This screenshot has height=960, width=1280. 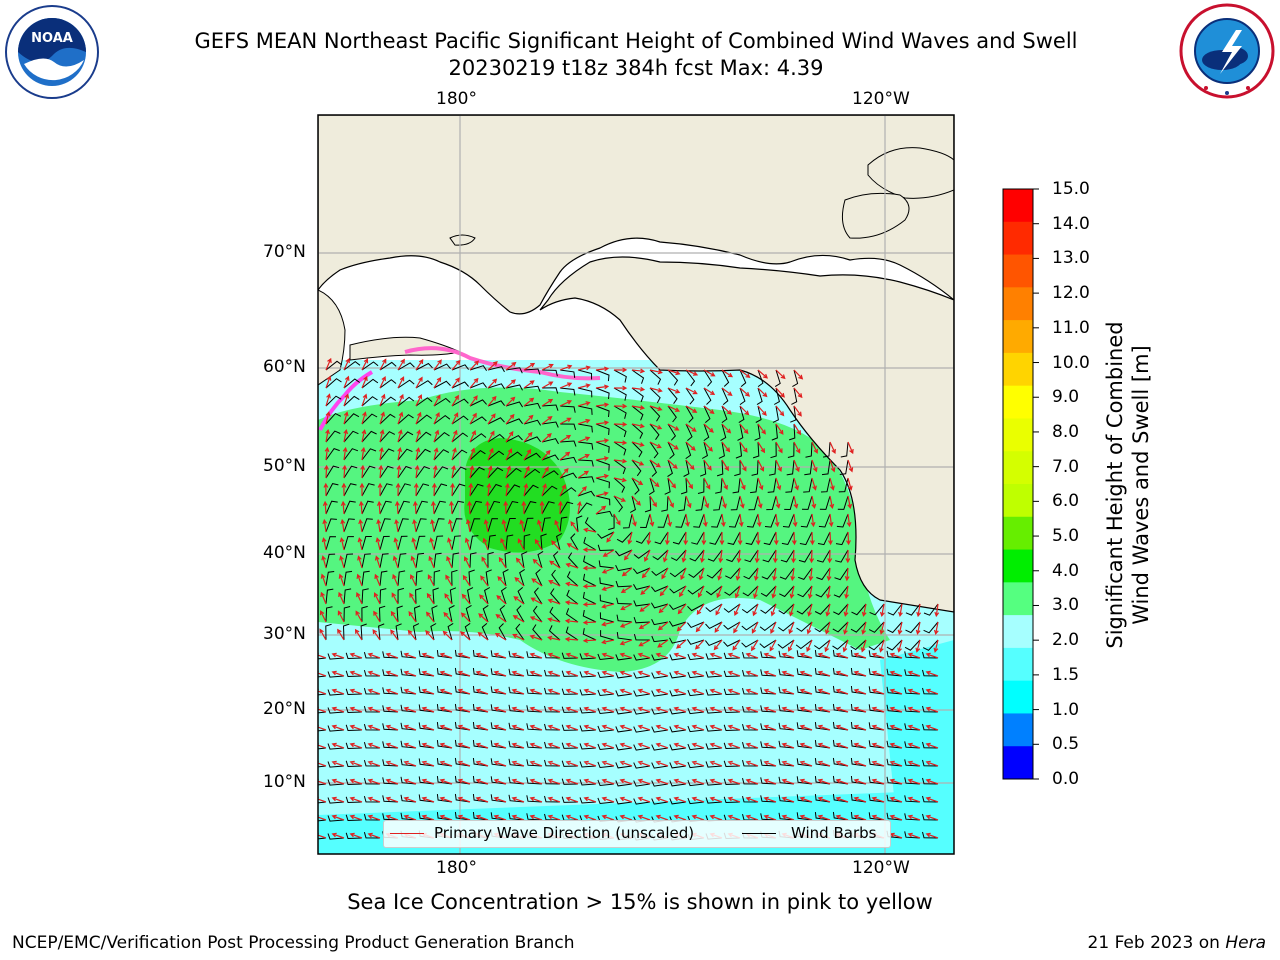 What do you see at coordinates (1018, 533) in the screenshot?
I see `colorbar-swatch` at bounding box center [1018, 533].